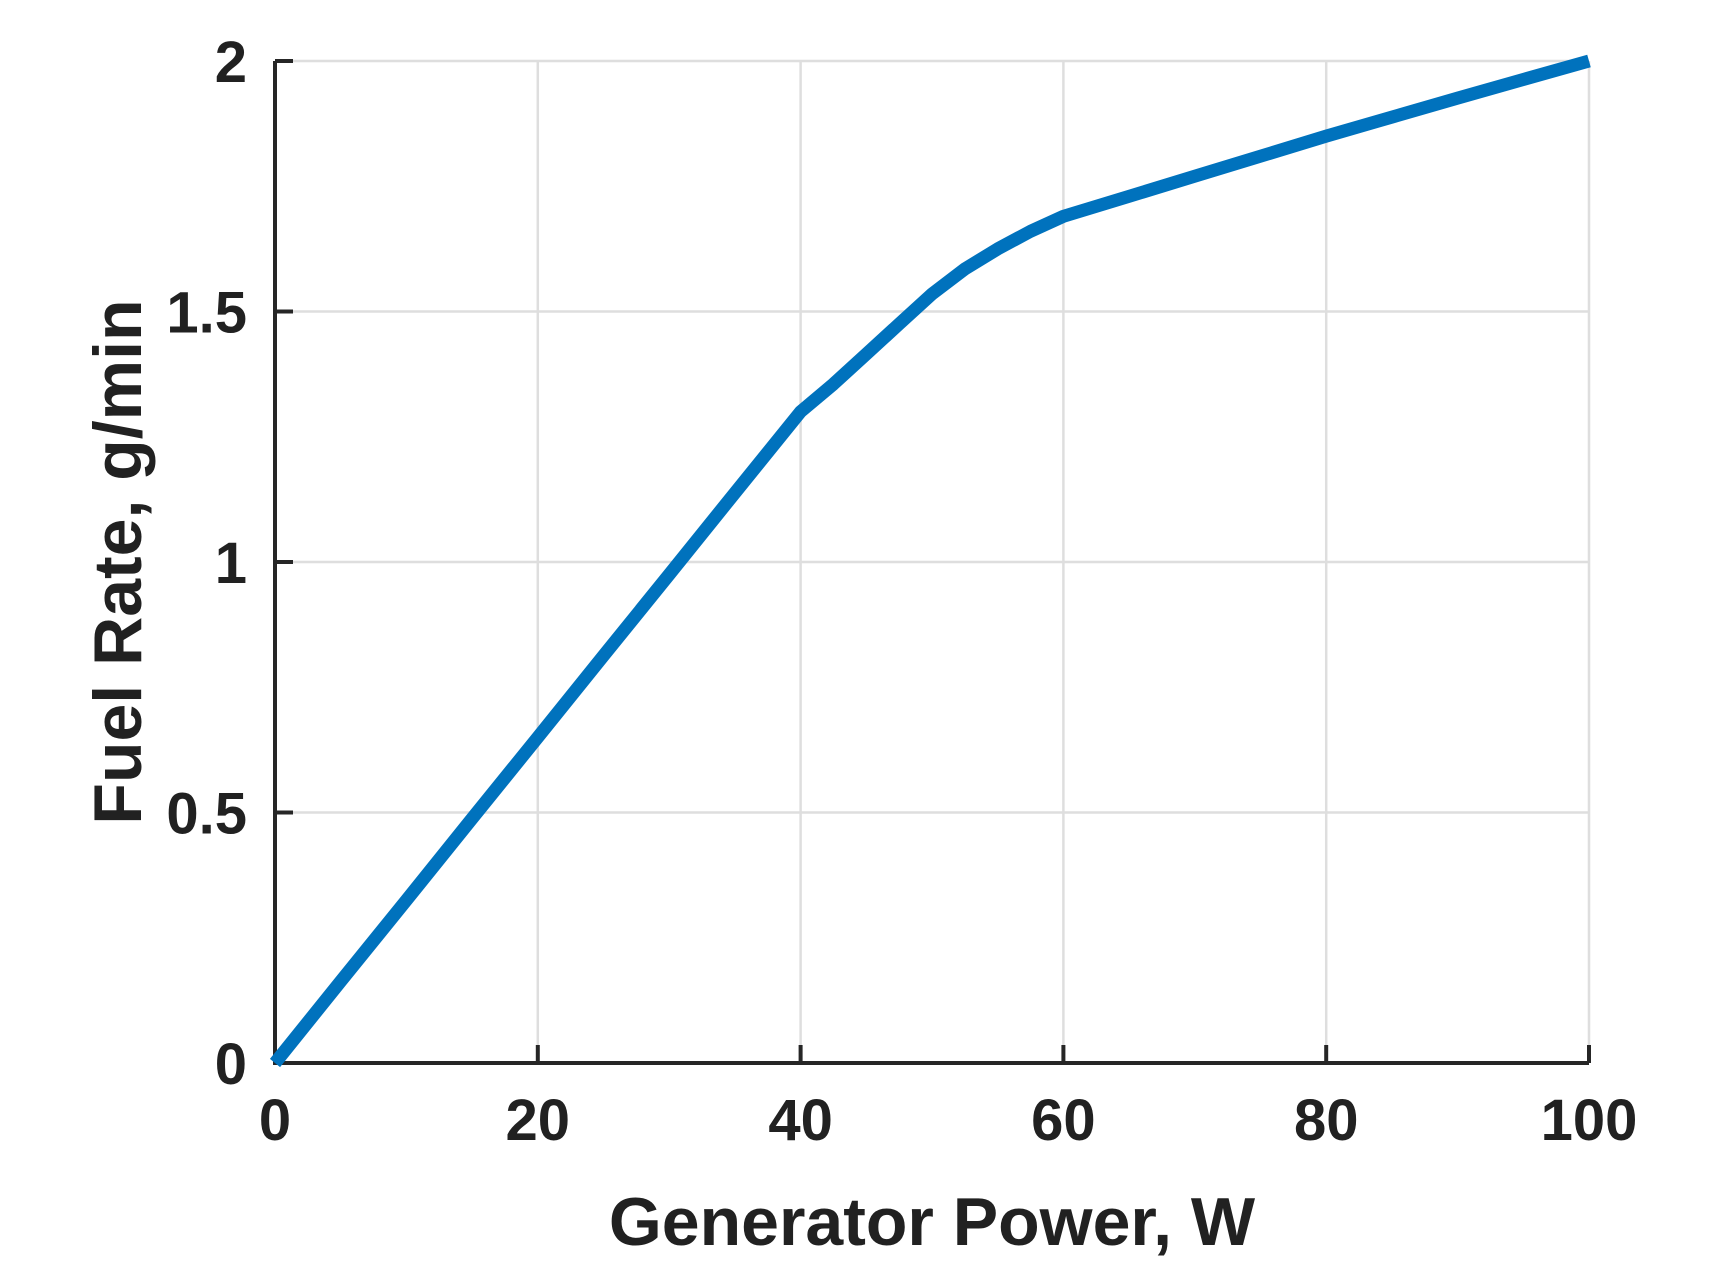  I want to click on x-tick-label: 100, so click(1589, 1120).